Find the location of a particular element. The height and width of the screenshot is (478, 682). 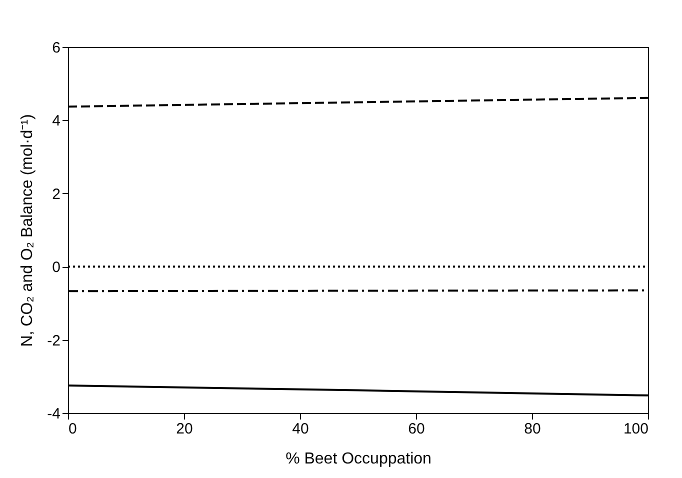

x-tick-label: 0 is located at coordinates (72, 429).